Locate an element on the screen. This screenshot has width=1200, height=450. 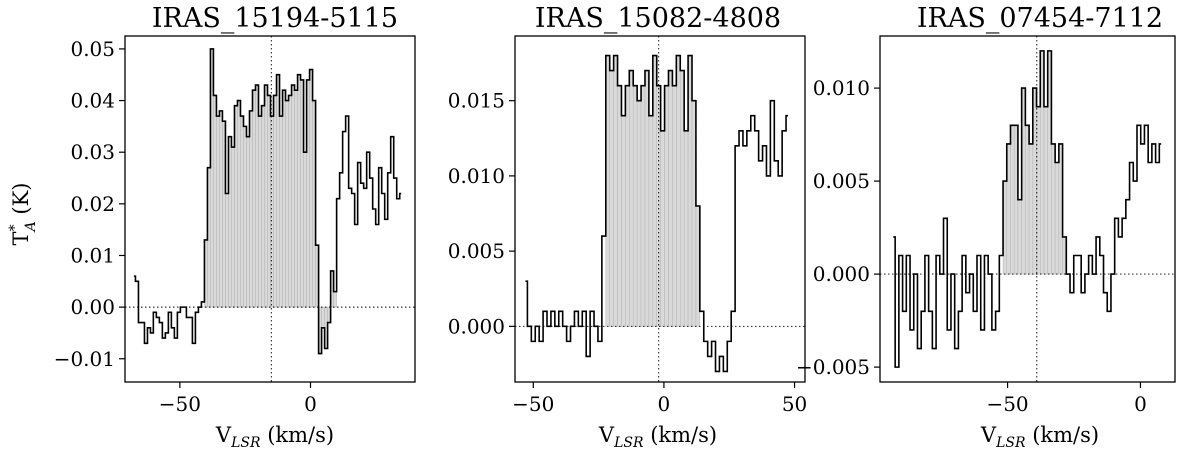
panel-1-y-tick-label: 0.00 is located at coordinates (92, 307).